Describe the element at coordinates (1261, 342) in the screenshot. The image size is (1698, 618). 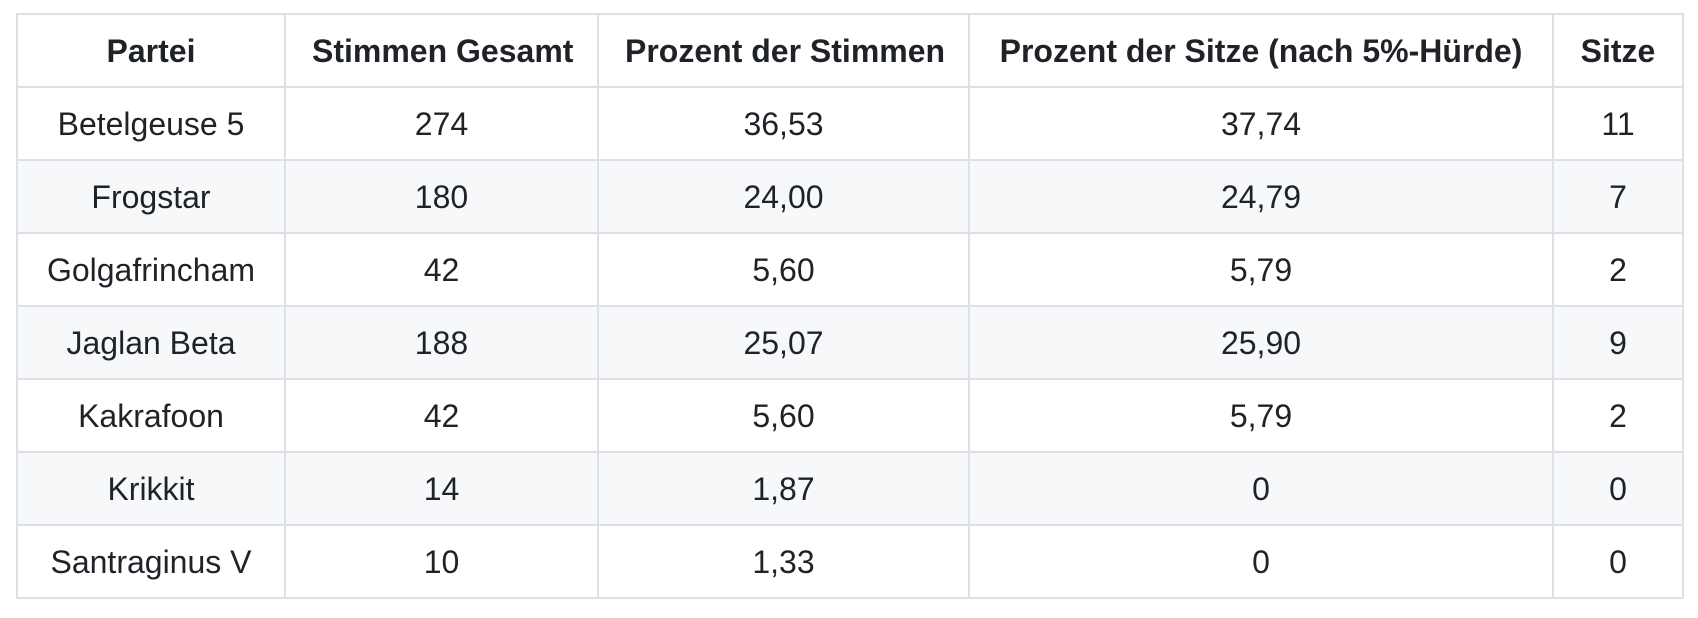
I see `cell-seat-percent: 25,90` at that location.